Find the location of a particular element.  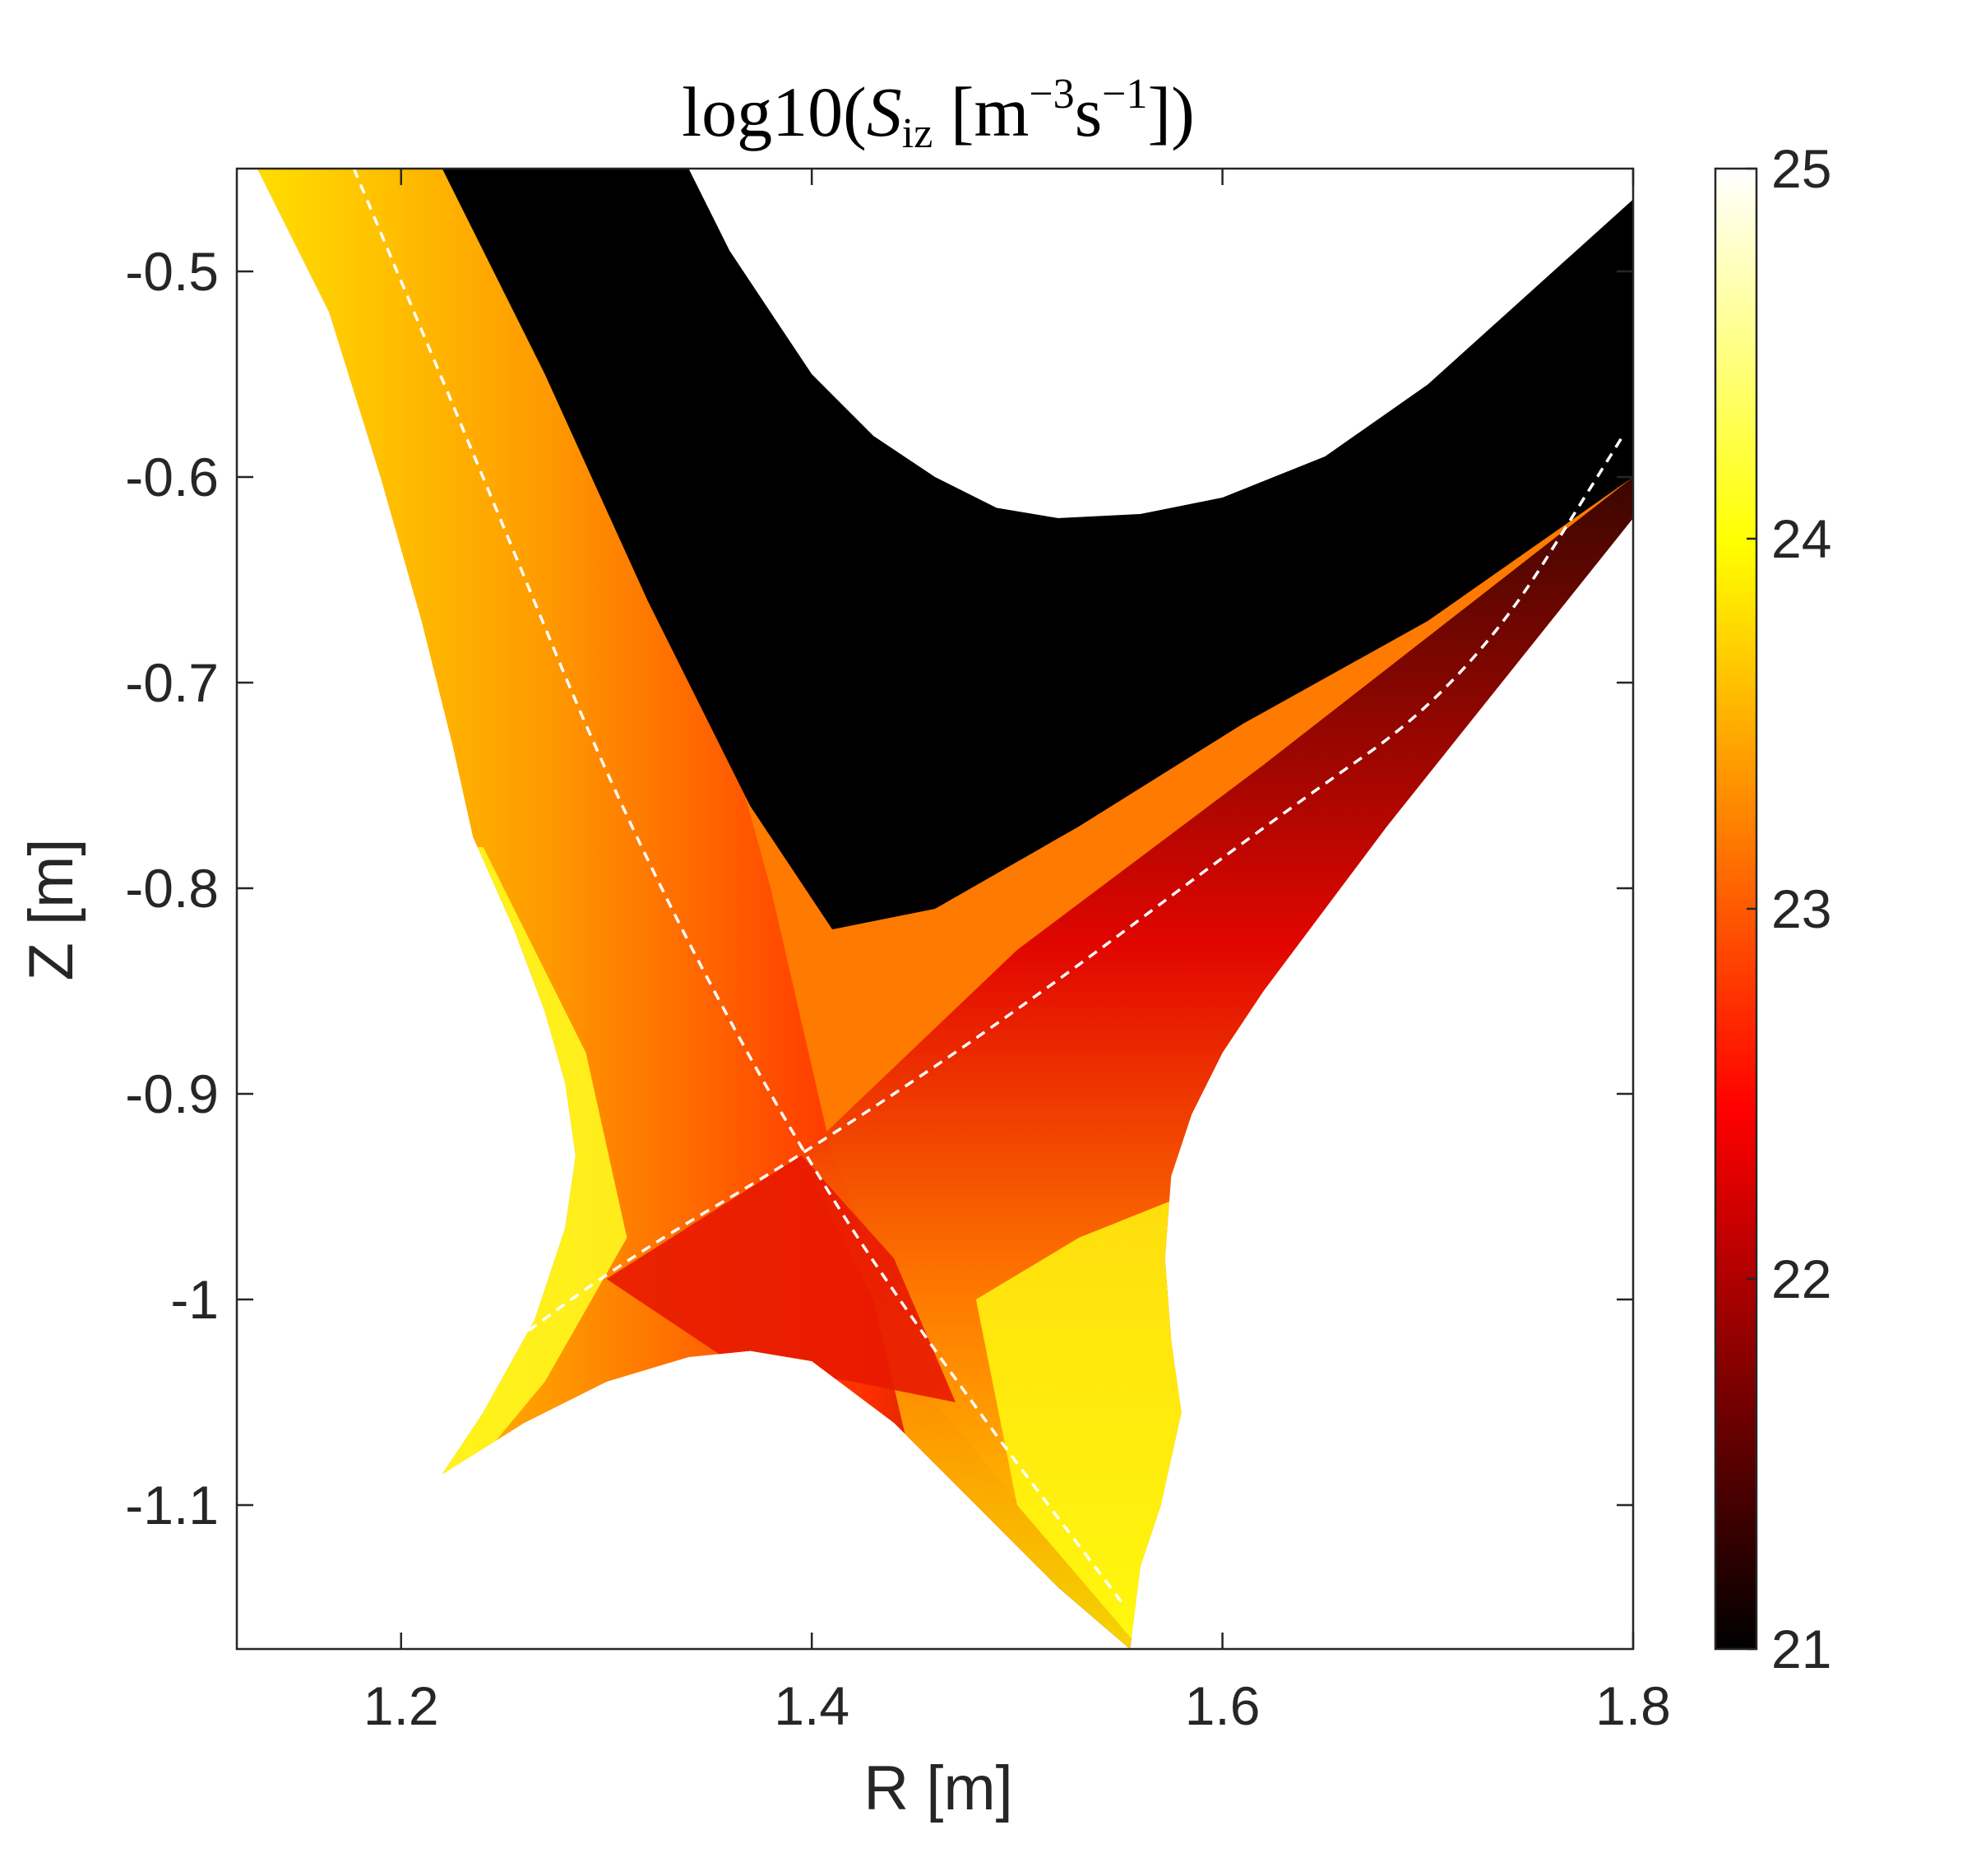

y-tick-label: -0.8 is located at coordinates (172, 888).